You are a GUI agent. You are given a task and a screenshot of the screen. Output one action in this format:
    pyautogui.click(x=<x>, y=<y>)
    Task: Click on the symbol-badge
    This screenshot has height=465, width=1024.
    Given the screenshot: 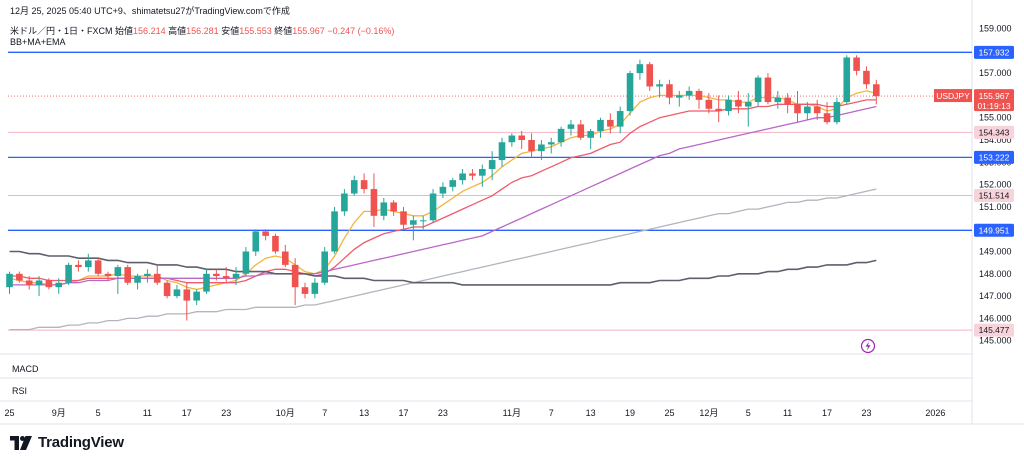 What is the action you would take?
    pyautogui.click(x=953, y=96)
    